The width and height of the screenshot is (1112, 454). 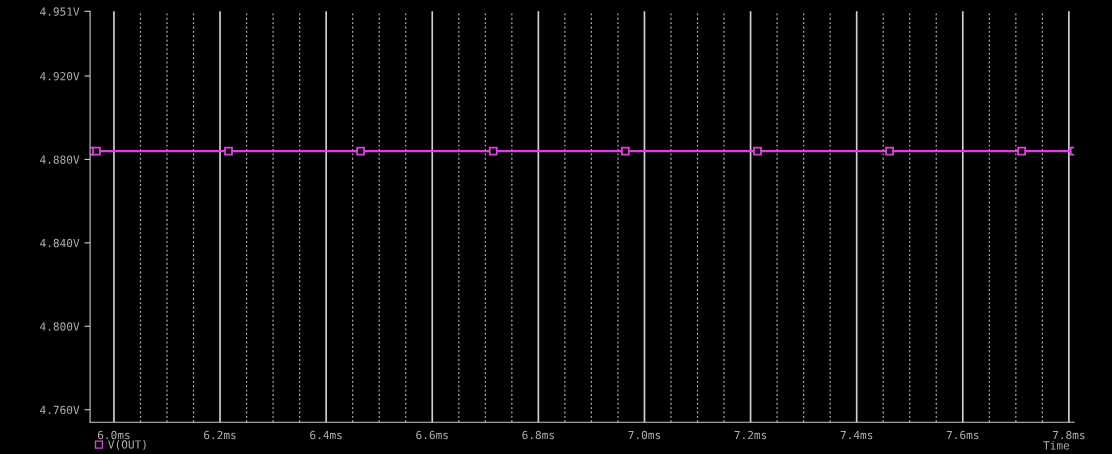 I want to click on y-tick-label: 4.800V, so click(x=60, y=326).